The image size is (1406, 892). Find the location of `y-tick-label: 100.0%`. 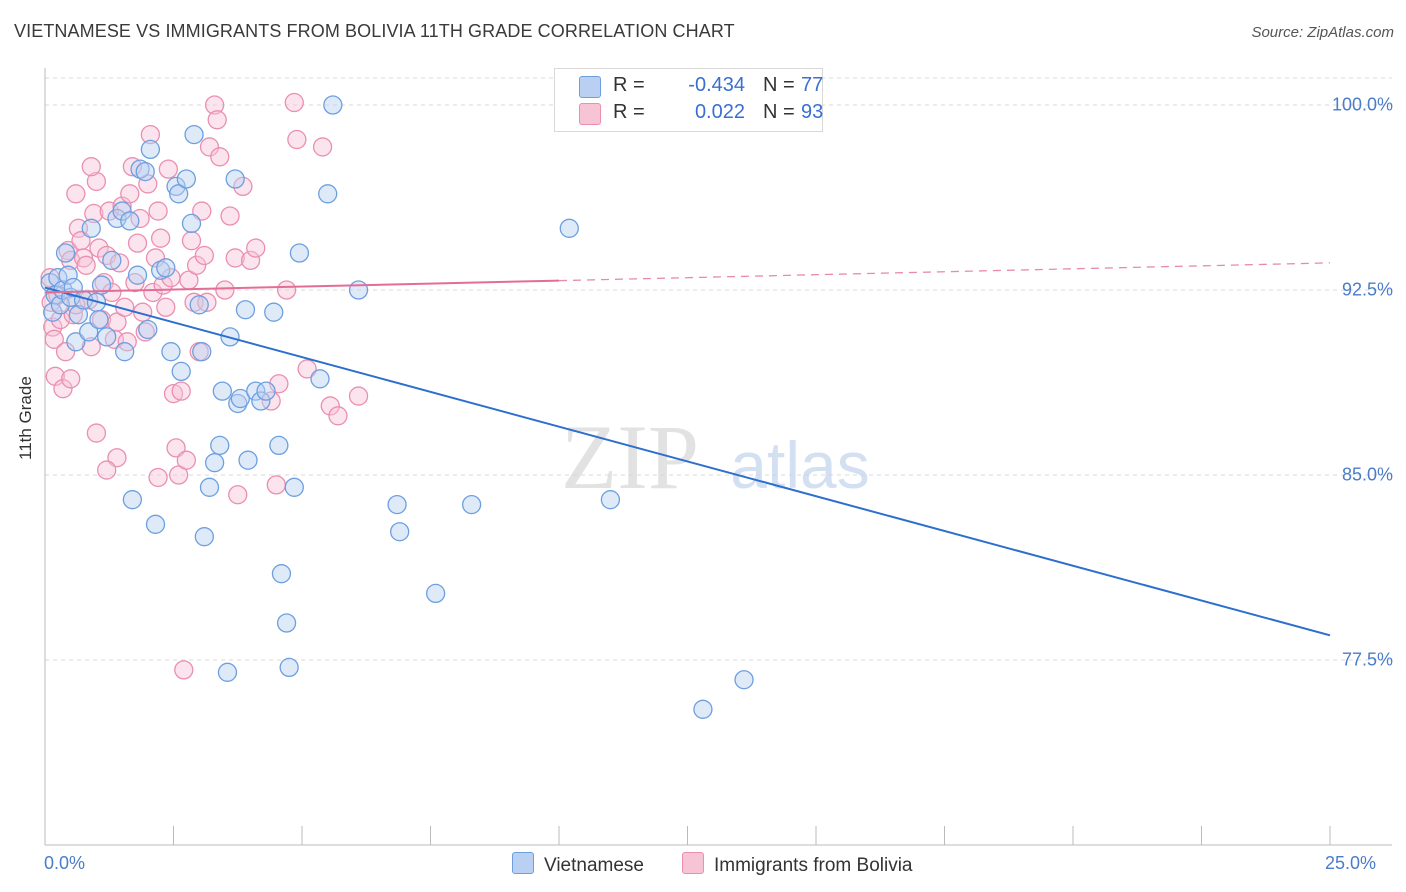

y-tick-label: 100.0% is located at coordinates (1362, 104).